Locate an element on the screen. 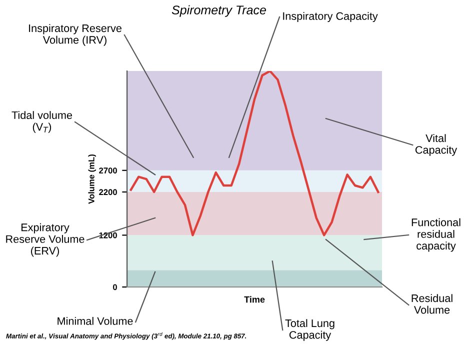 This screenshot has height=350, width=474. y-tick-label: 0 is located at coordinates (115, 287).